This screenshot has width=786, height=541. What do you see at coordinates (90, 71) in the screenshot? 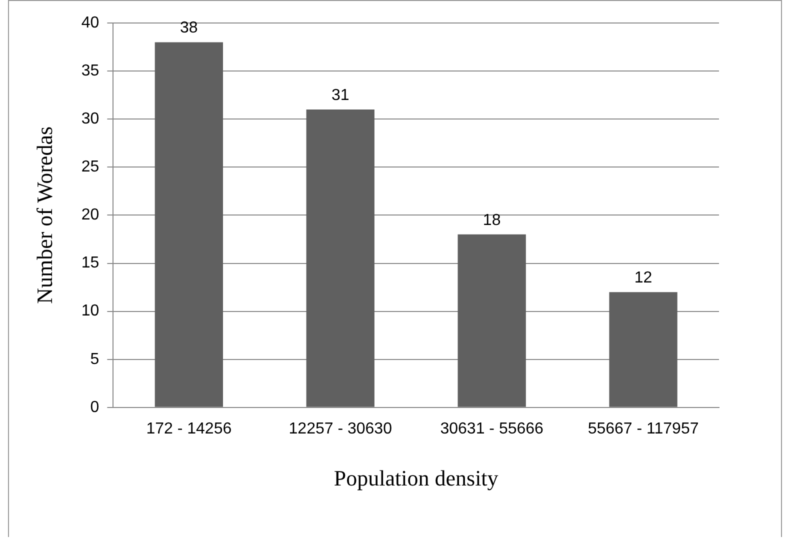
I see `y-tick-label: 35` at bounding box center [90, 71].